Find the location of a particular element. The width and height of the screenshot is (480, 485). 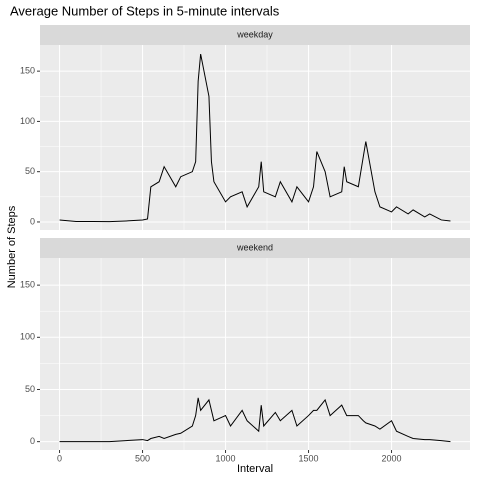

x-tick-label: 1500 is located at coordinates (309, 458).